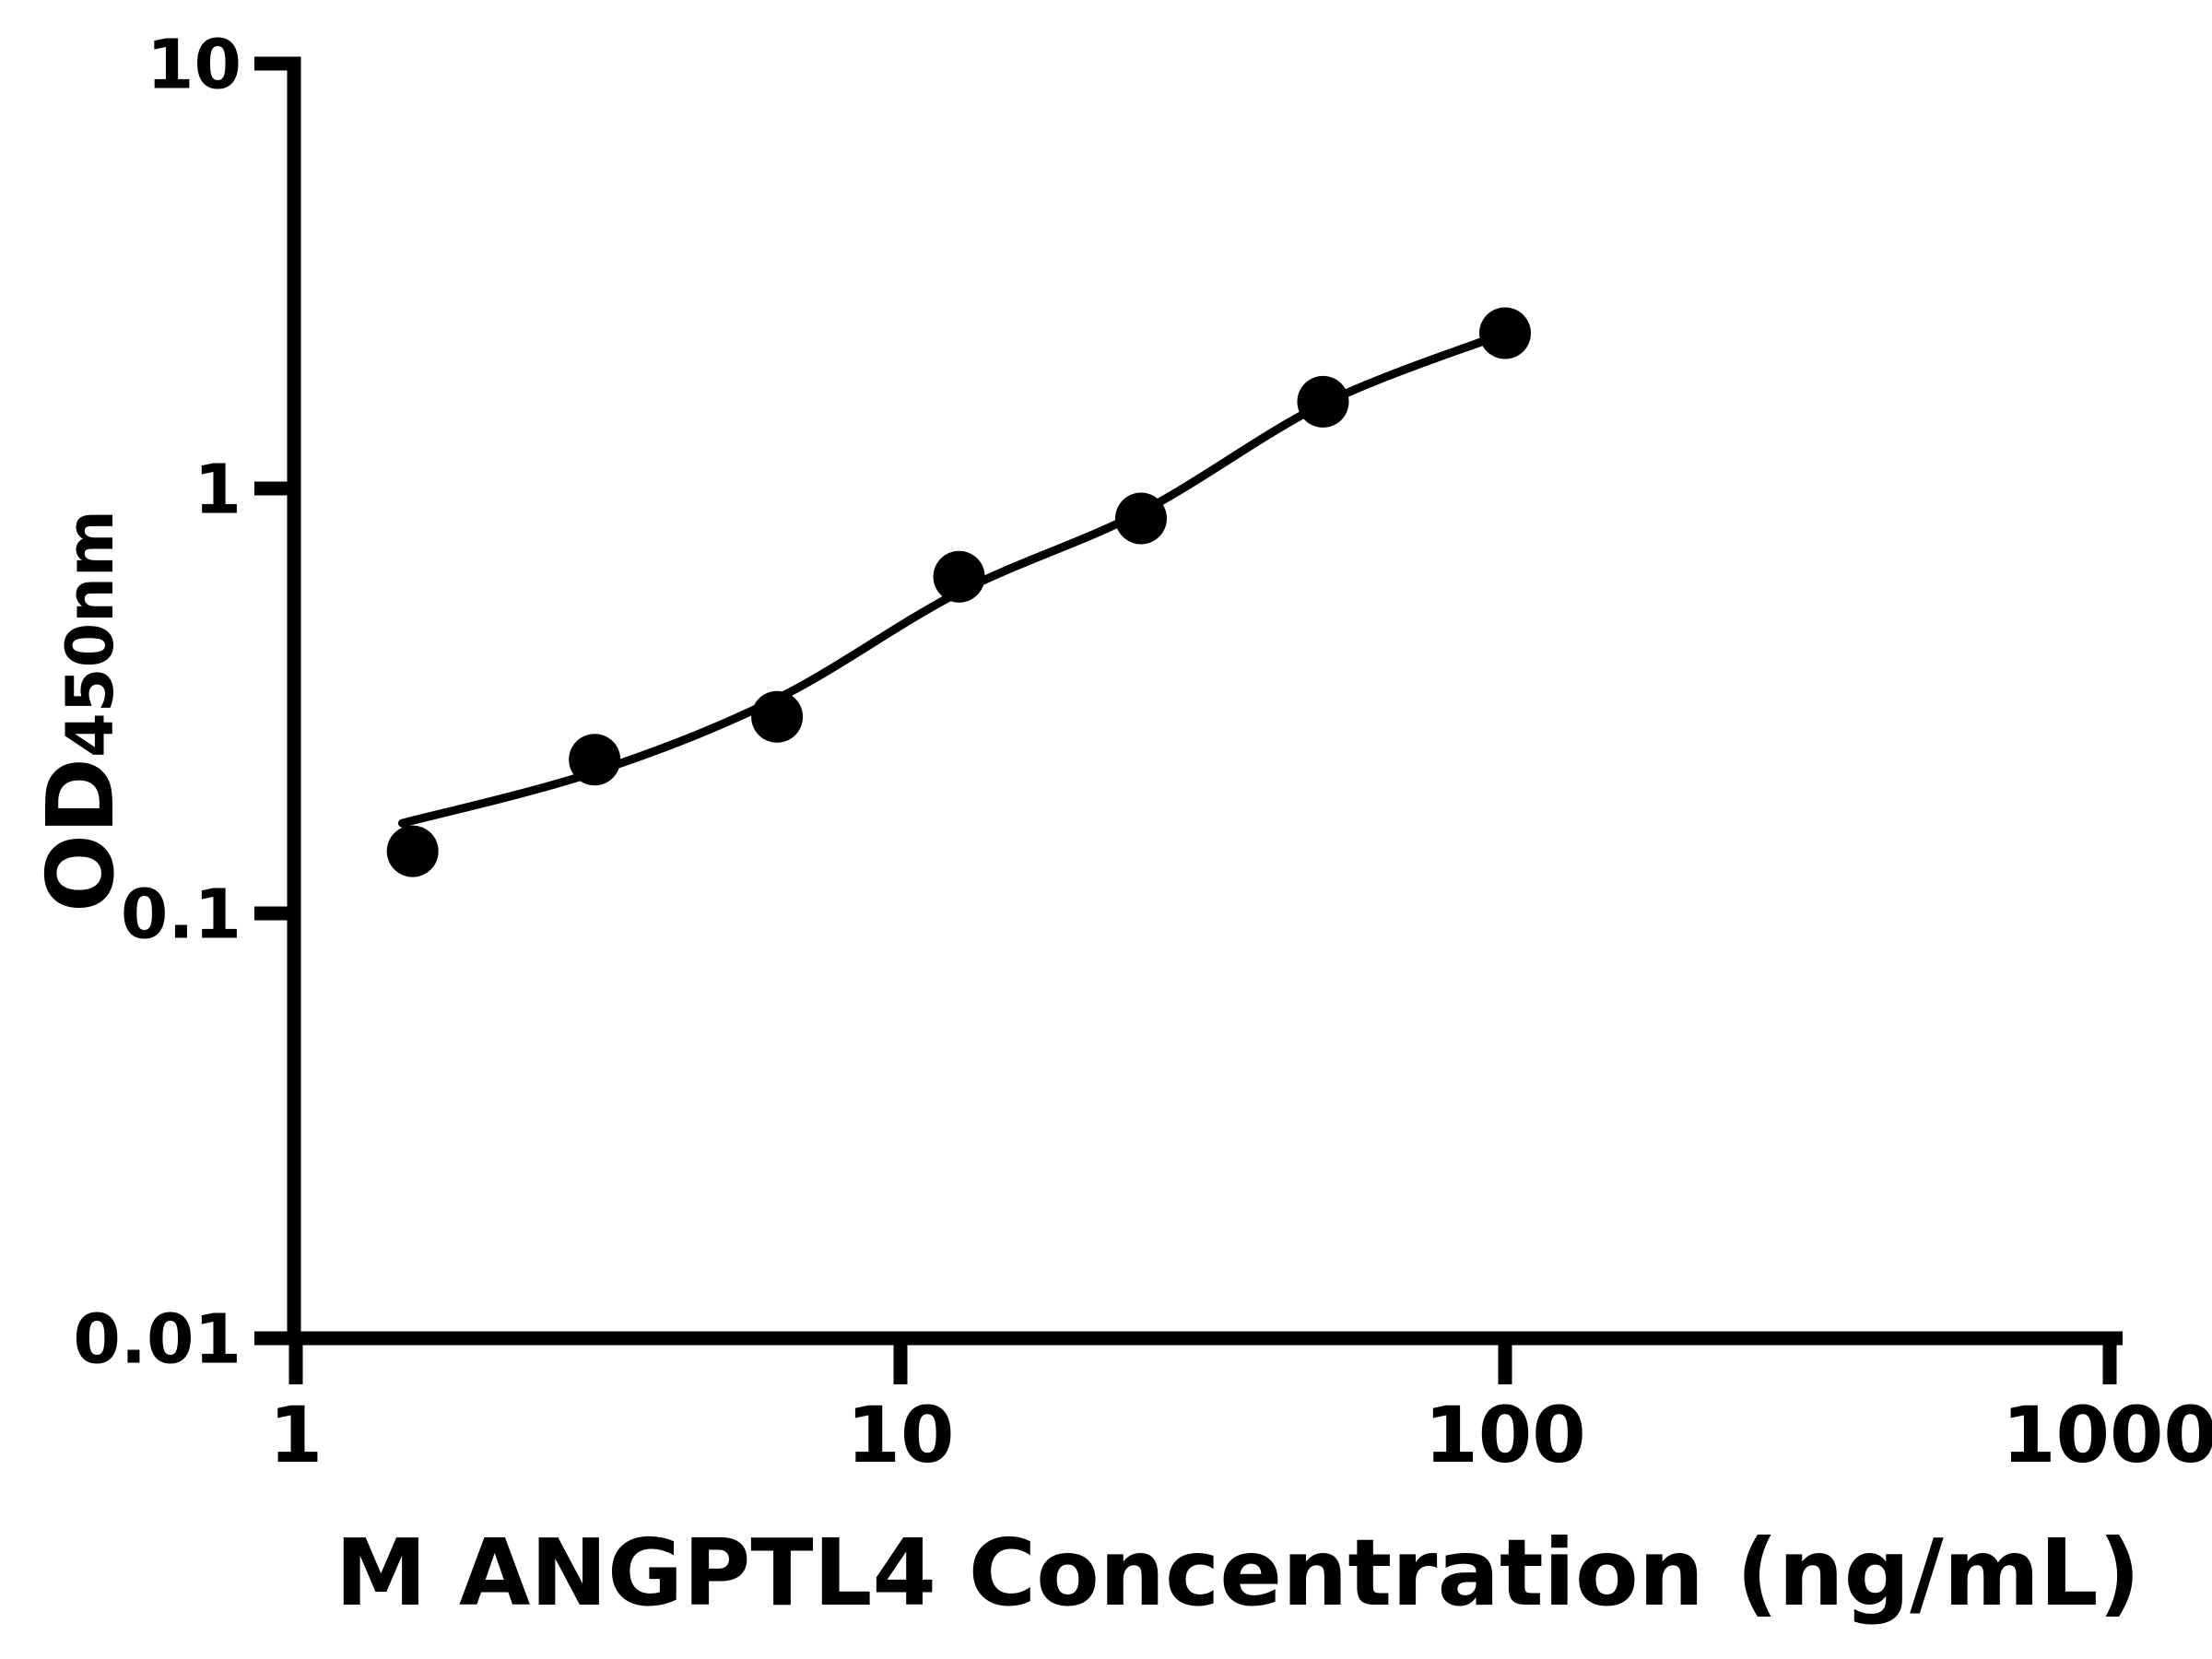 This screenshot has height=1659, width=2212. I want to click on x-tick-label: 10, so click(901, 1435).